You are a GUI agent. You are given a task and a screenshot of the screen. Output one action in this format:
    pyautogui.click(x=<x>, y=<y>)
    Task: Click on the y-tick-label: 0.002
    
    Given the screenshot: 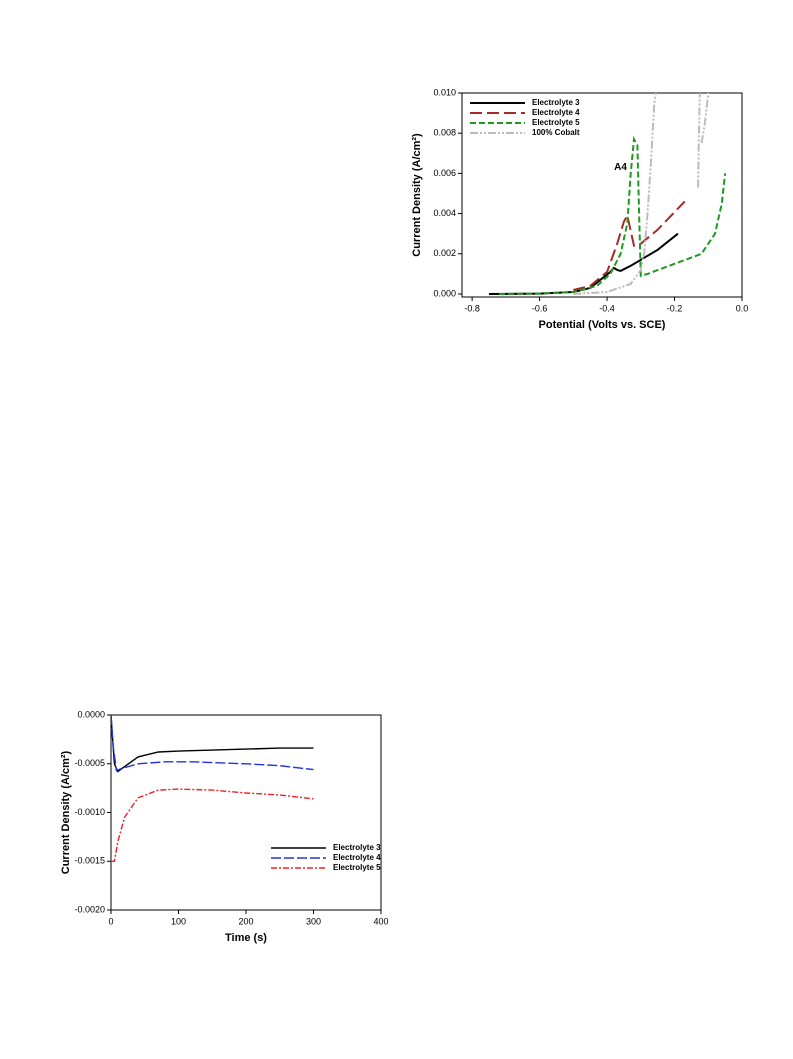 What is the action you would take?
    pyautogui.click(x=444, y=253)
    